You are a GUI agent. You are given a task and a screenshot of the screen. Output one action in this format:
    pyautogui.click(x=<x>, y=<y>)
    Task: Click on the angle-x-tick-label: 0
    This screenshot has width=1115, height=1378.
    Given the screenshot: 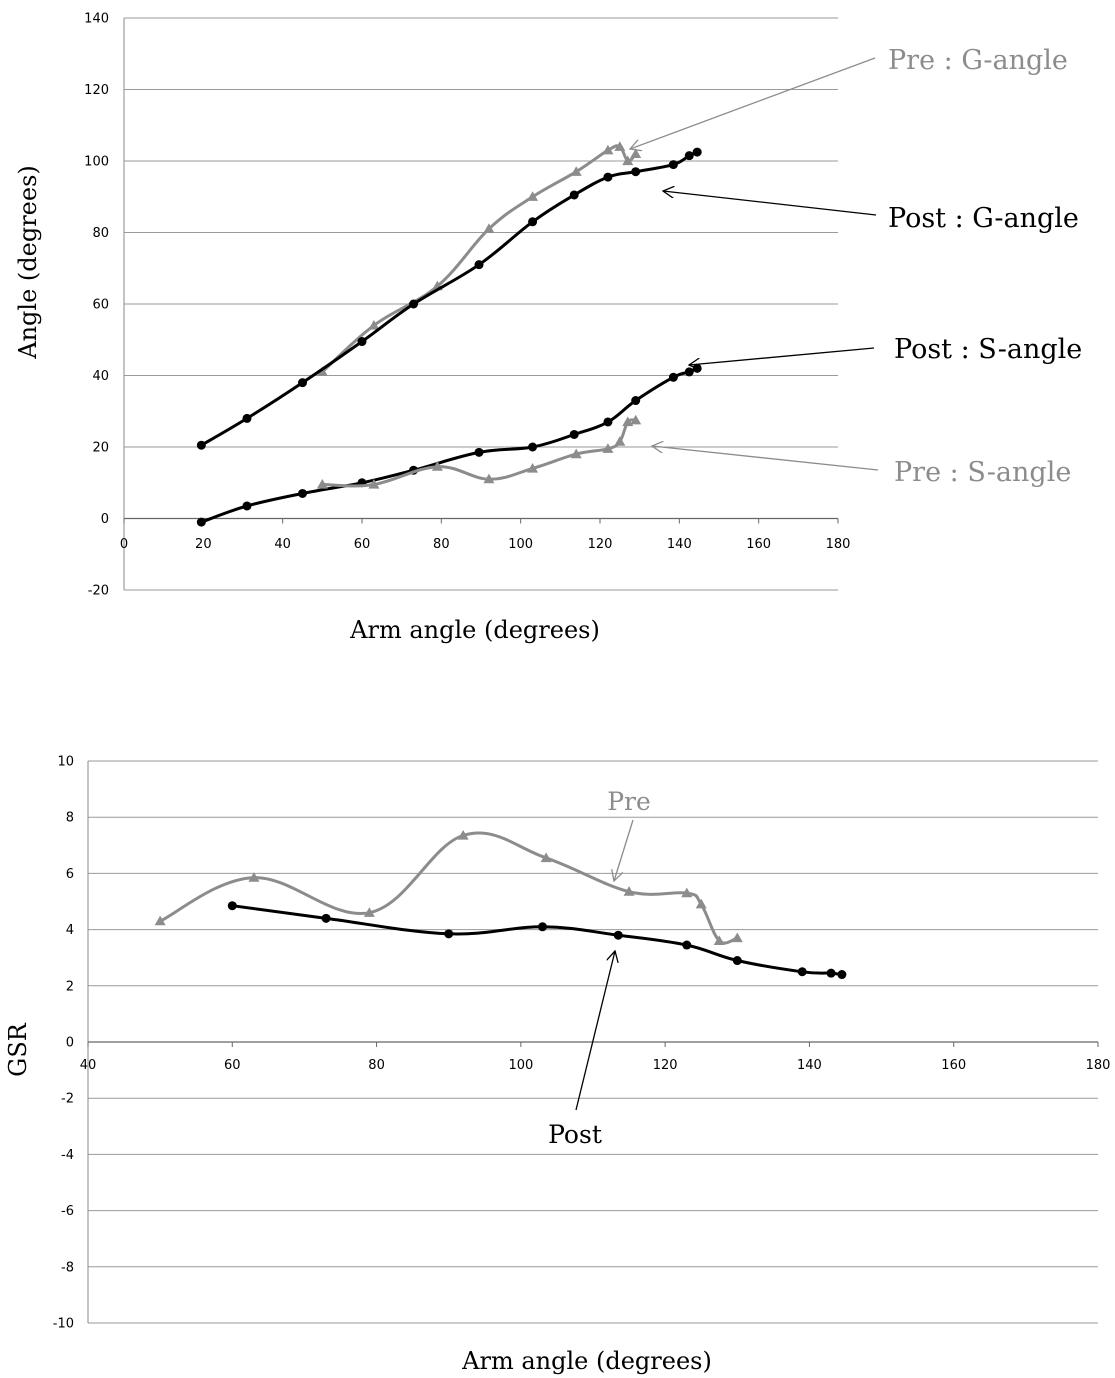 What is the action you would take?
    pyautogui.click(x=124, y=544)
    